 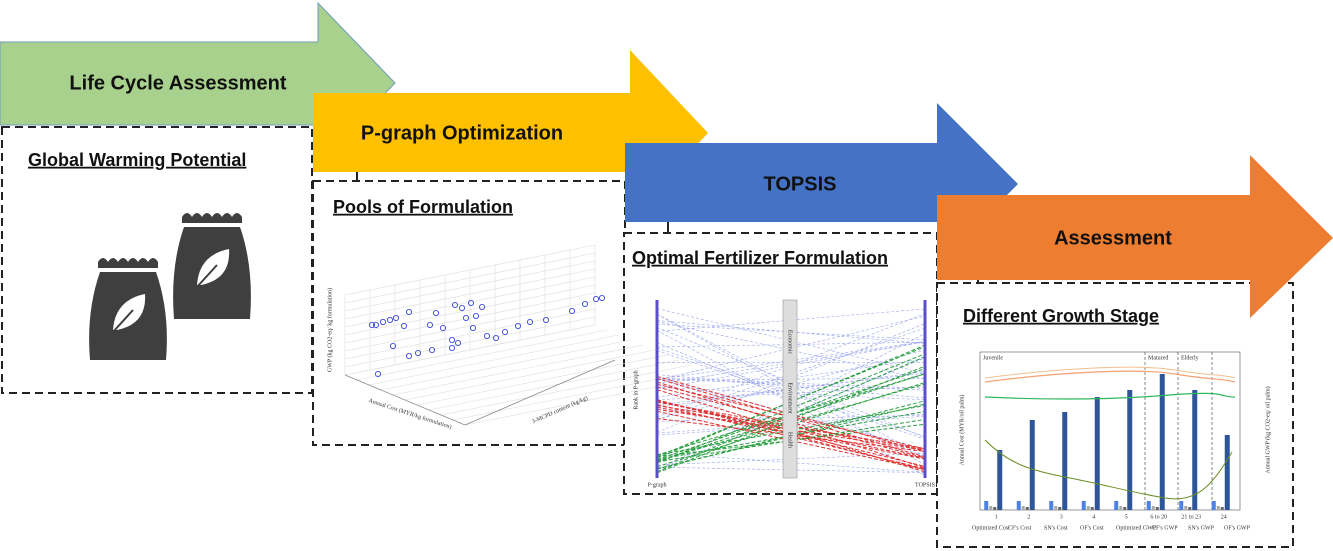 What do you see at coordinates (177, 83) in the screenshot?
I see `stage-label: Life Cycle Assessment` at bounding box center [177, 83].